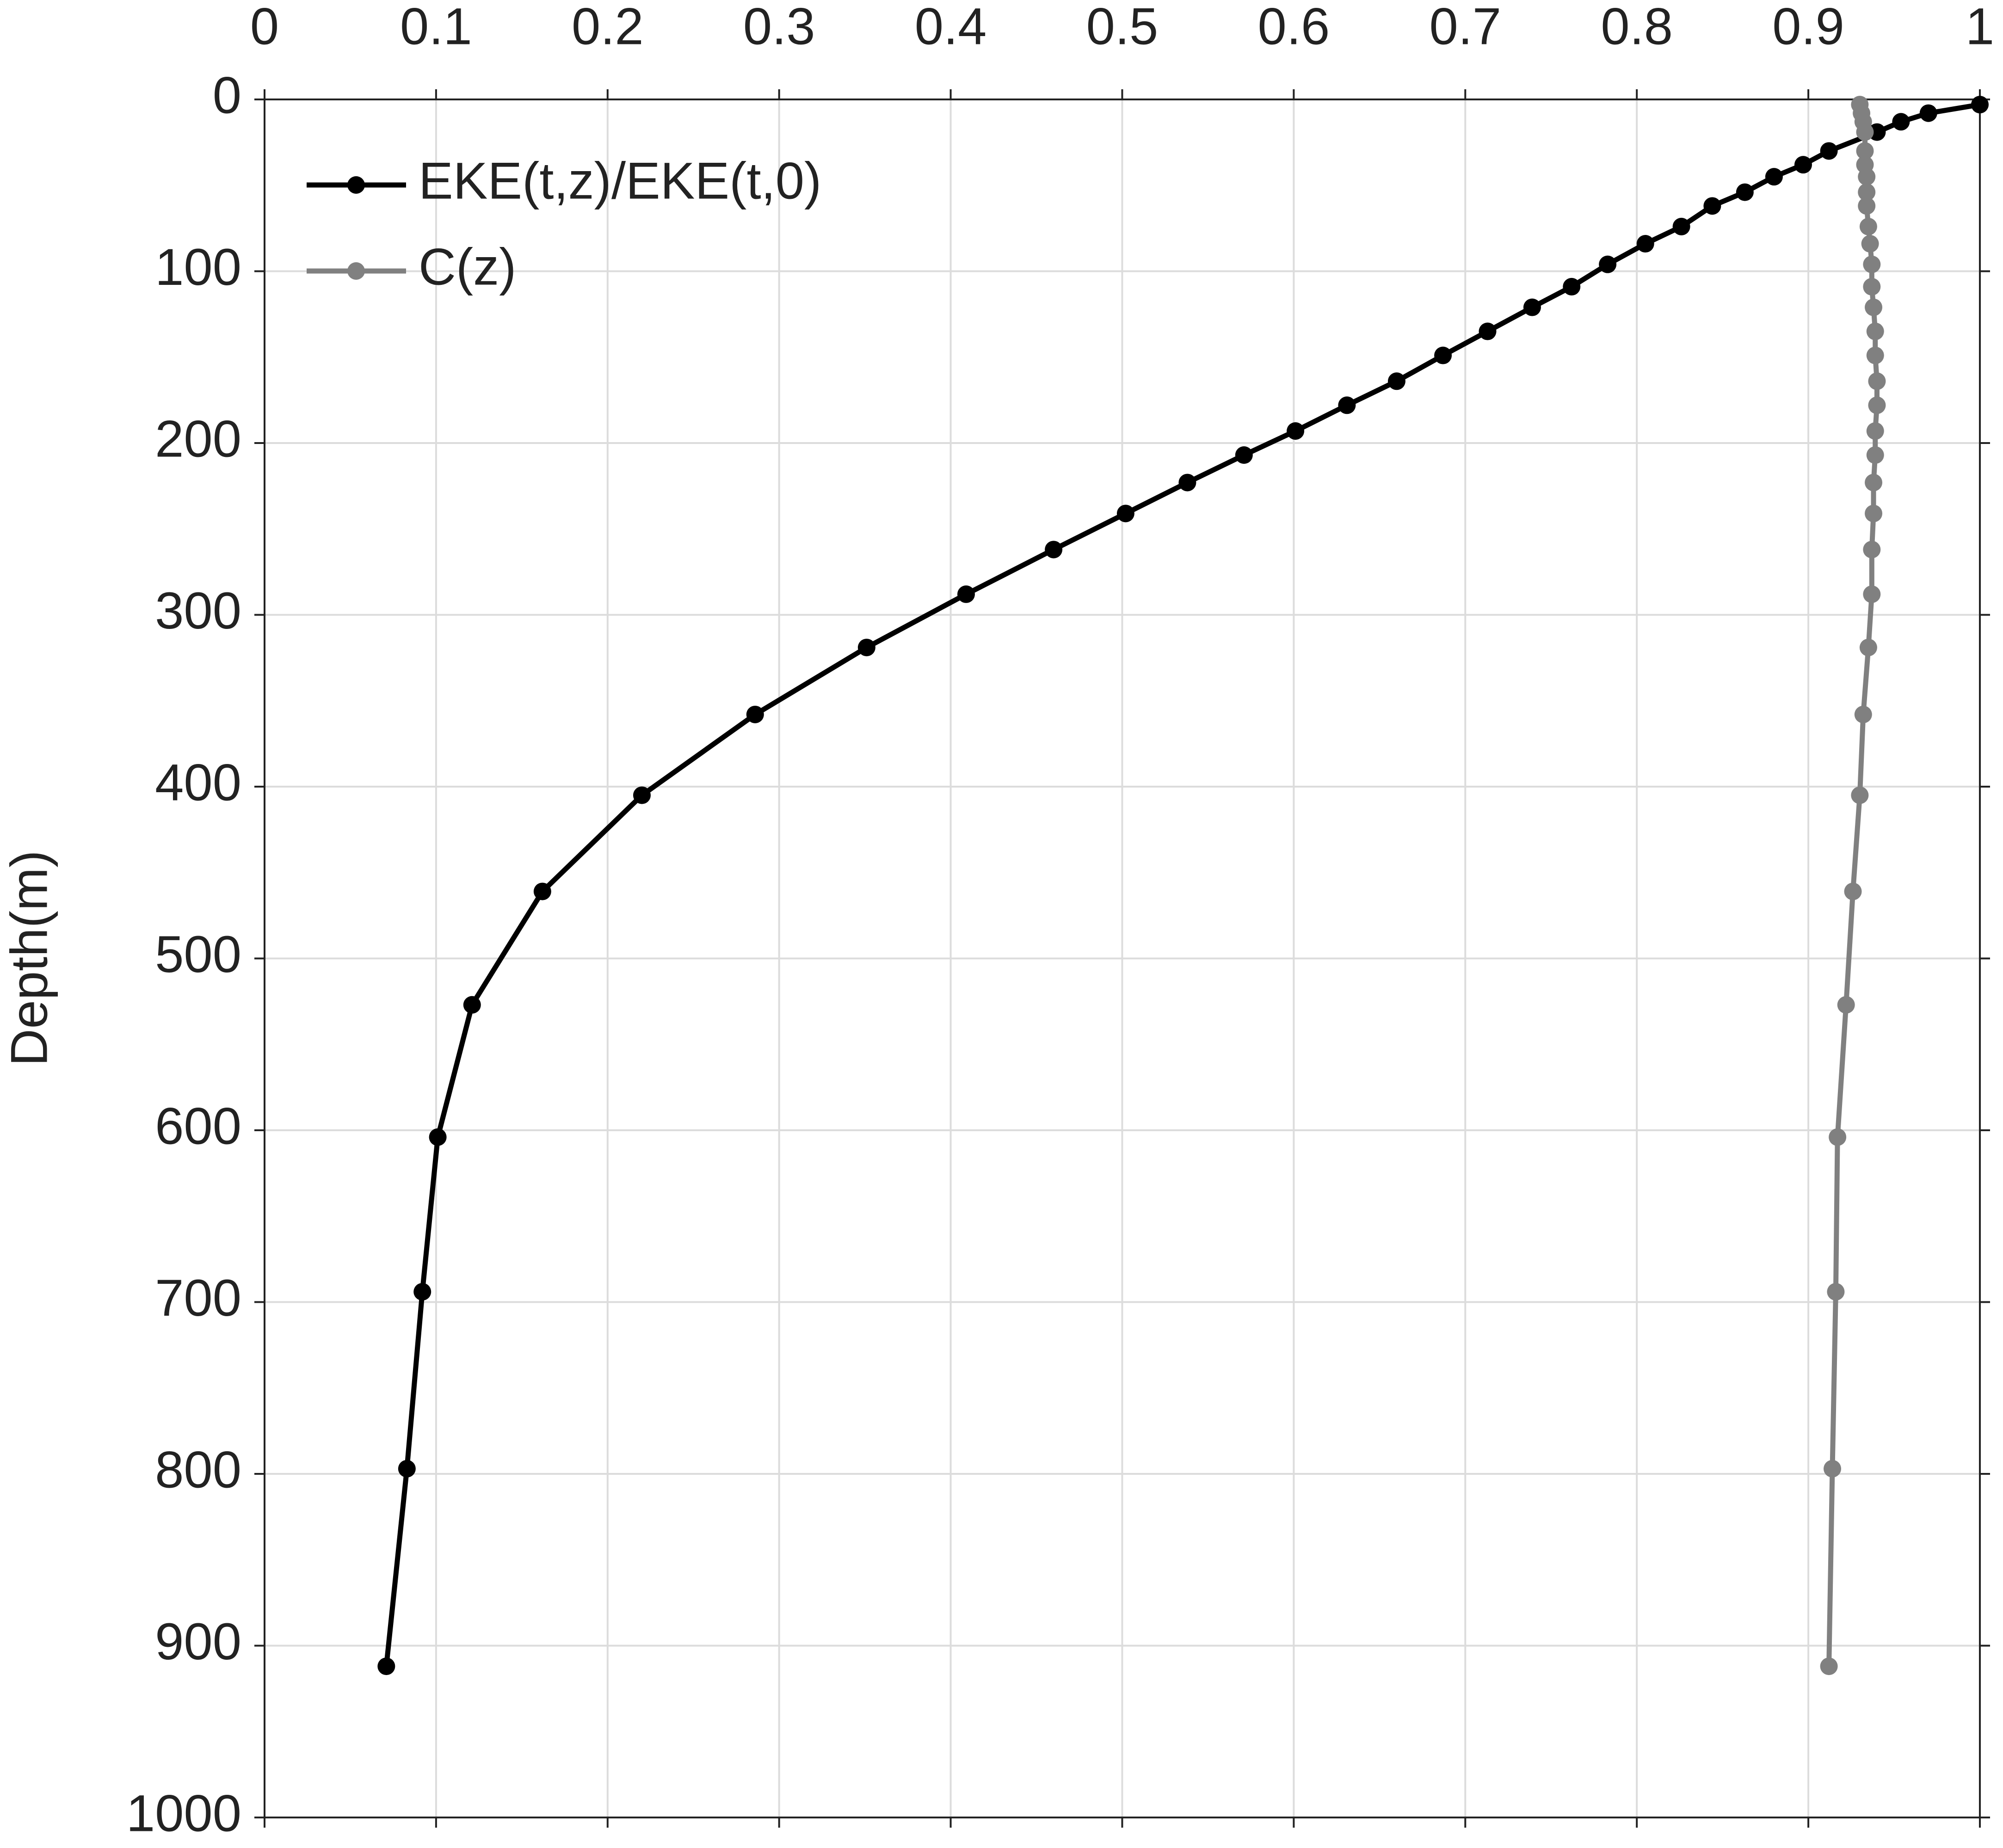 The width and height of the screenshot is (2003, 1848). What do you see at coordinates (1465, 27) in the screenshot?
I see `x-tick-label: 0.7` at bounding box center [1465, 27].